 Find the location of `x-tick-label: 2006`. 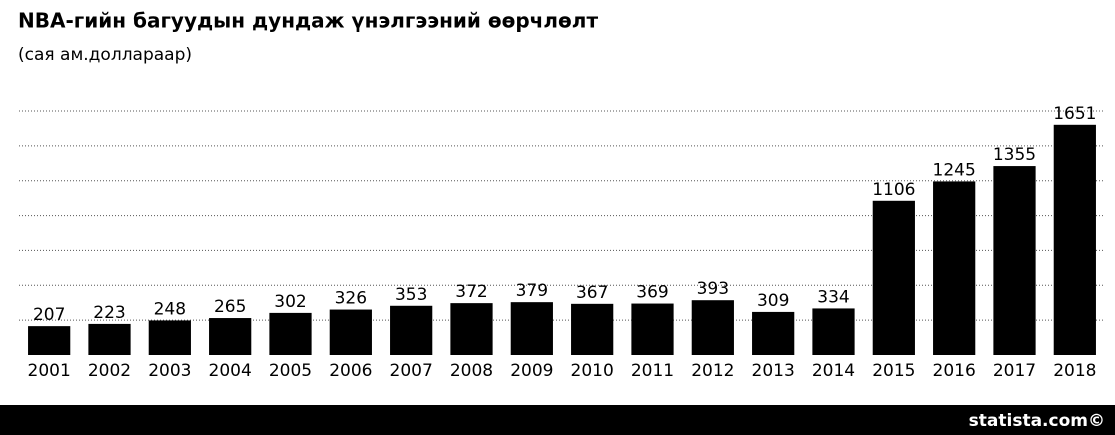

x-tick-label: 2006 is located at coordinates (350, 371).